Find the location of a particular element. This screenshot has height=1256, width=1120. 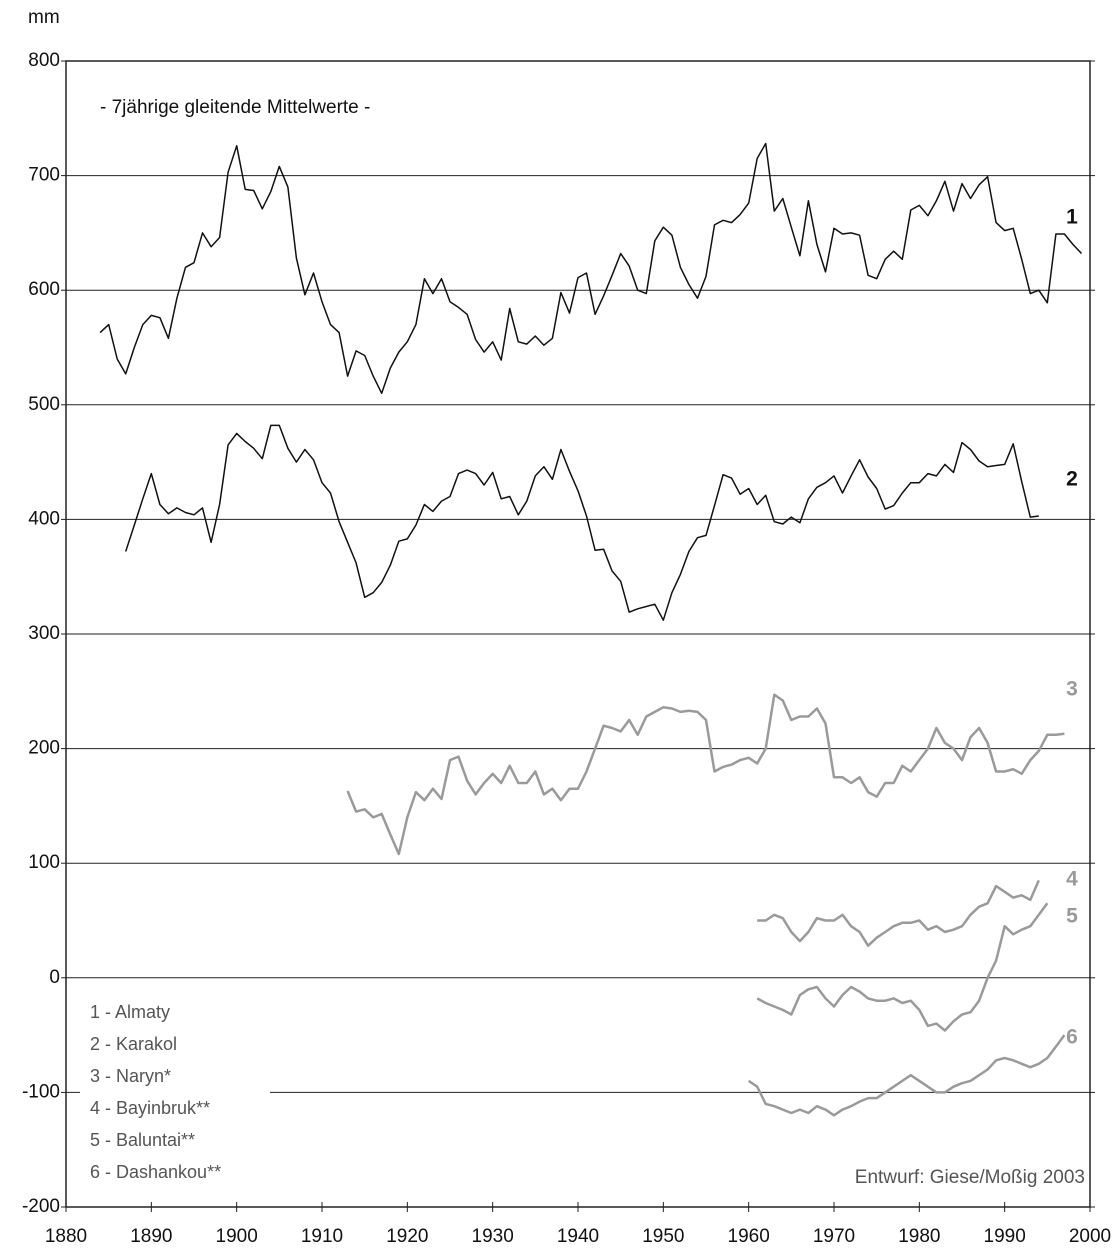

x-tick-label: 1970 is located at coordinates (834, 1236).